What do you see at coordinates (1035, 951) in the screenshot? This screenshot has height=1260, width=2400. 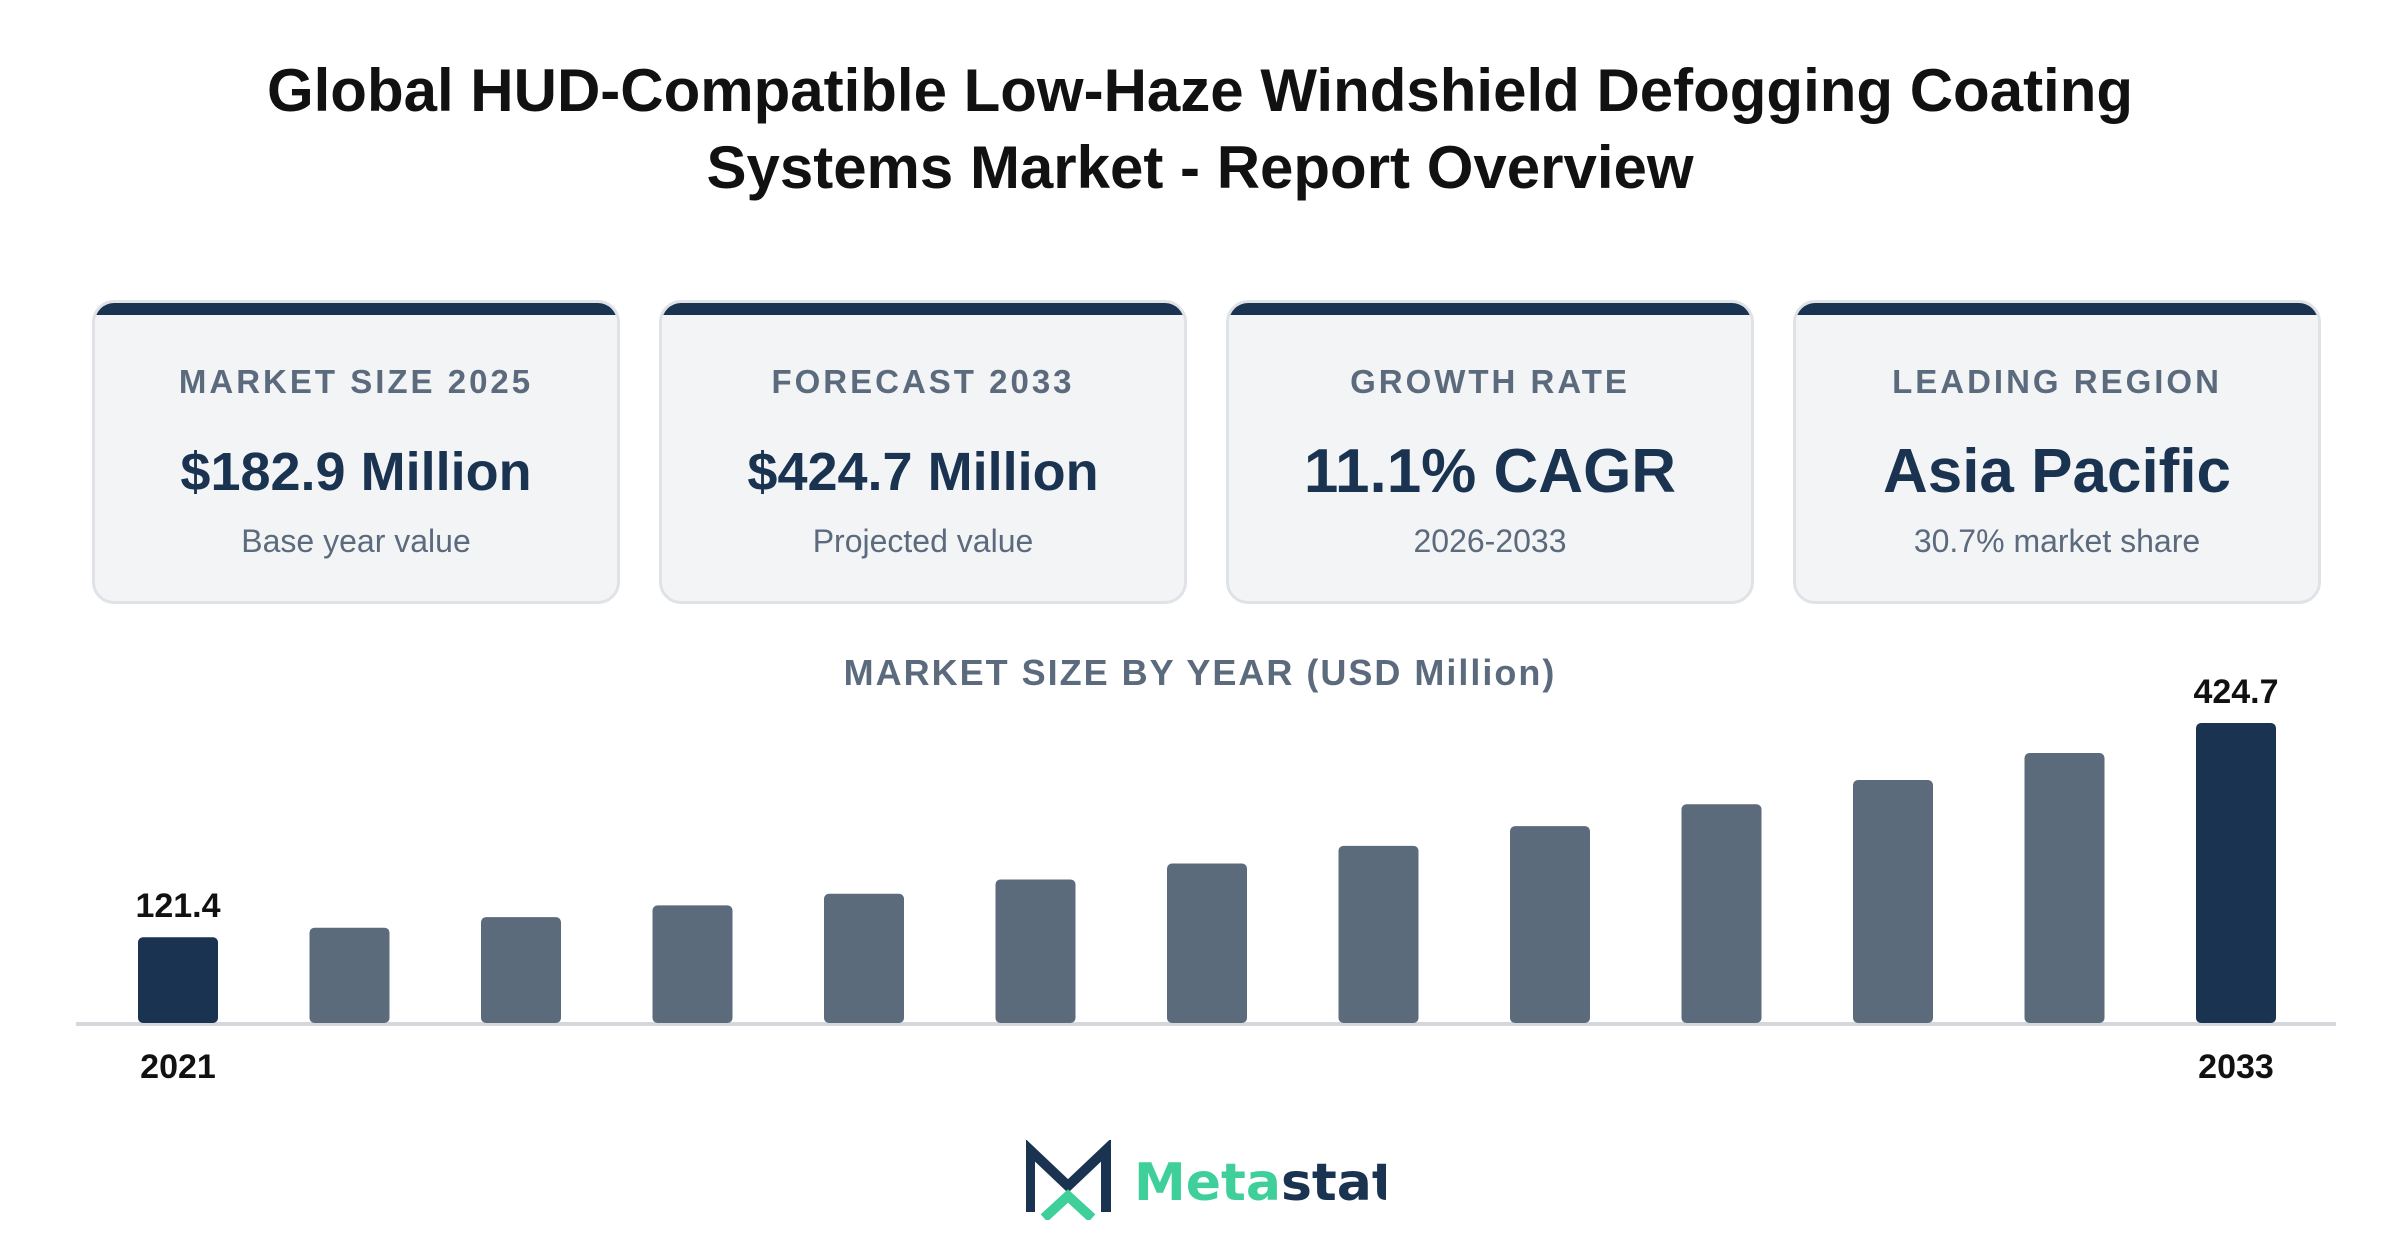 I see `bar-2026` at bounding box center [1035, 951].